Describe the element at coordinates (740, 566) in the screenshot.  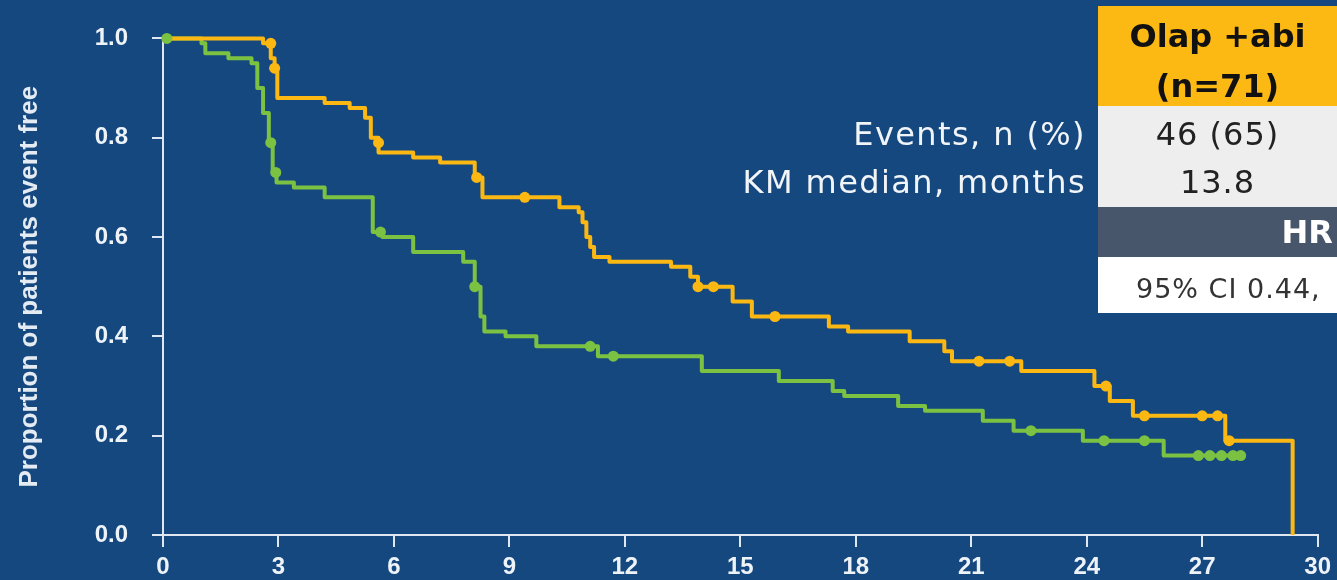
I see `x-tick-label: 15` at that location.